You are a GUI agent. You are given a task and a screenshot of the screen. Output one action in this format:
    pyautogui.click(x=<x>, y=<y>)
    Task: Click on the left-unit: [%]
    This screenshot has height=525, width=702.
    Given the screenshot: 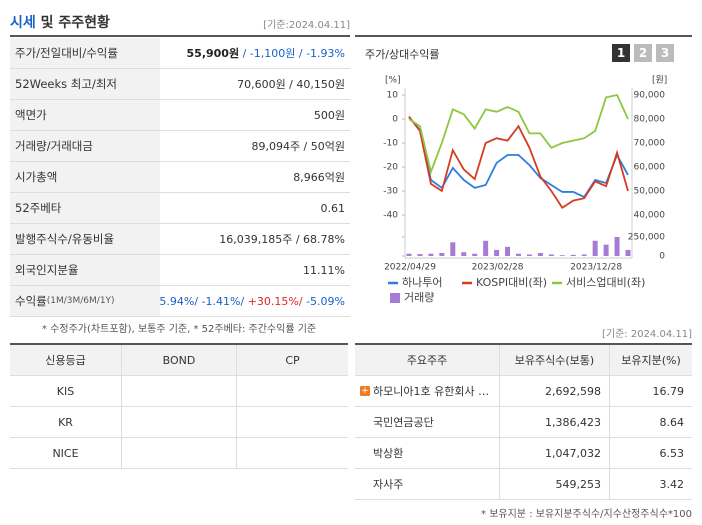 What is the action you would take?
    pyautogui.click(x=393, y=81)
    